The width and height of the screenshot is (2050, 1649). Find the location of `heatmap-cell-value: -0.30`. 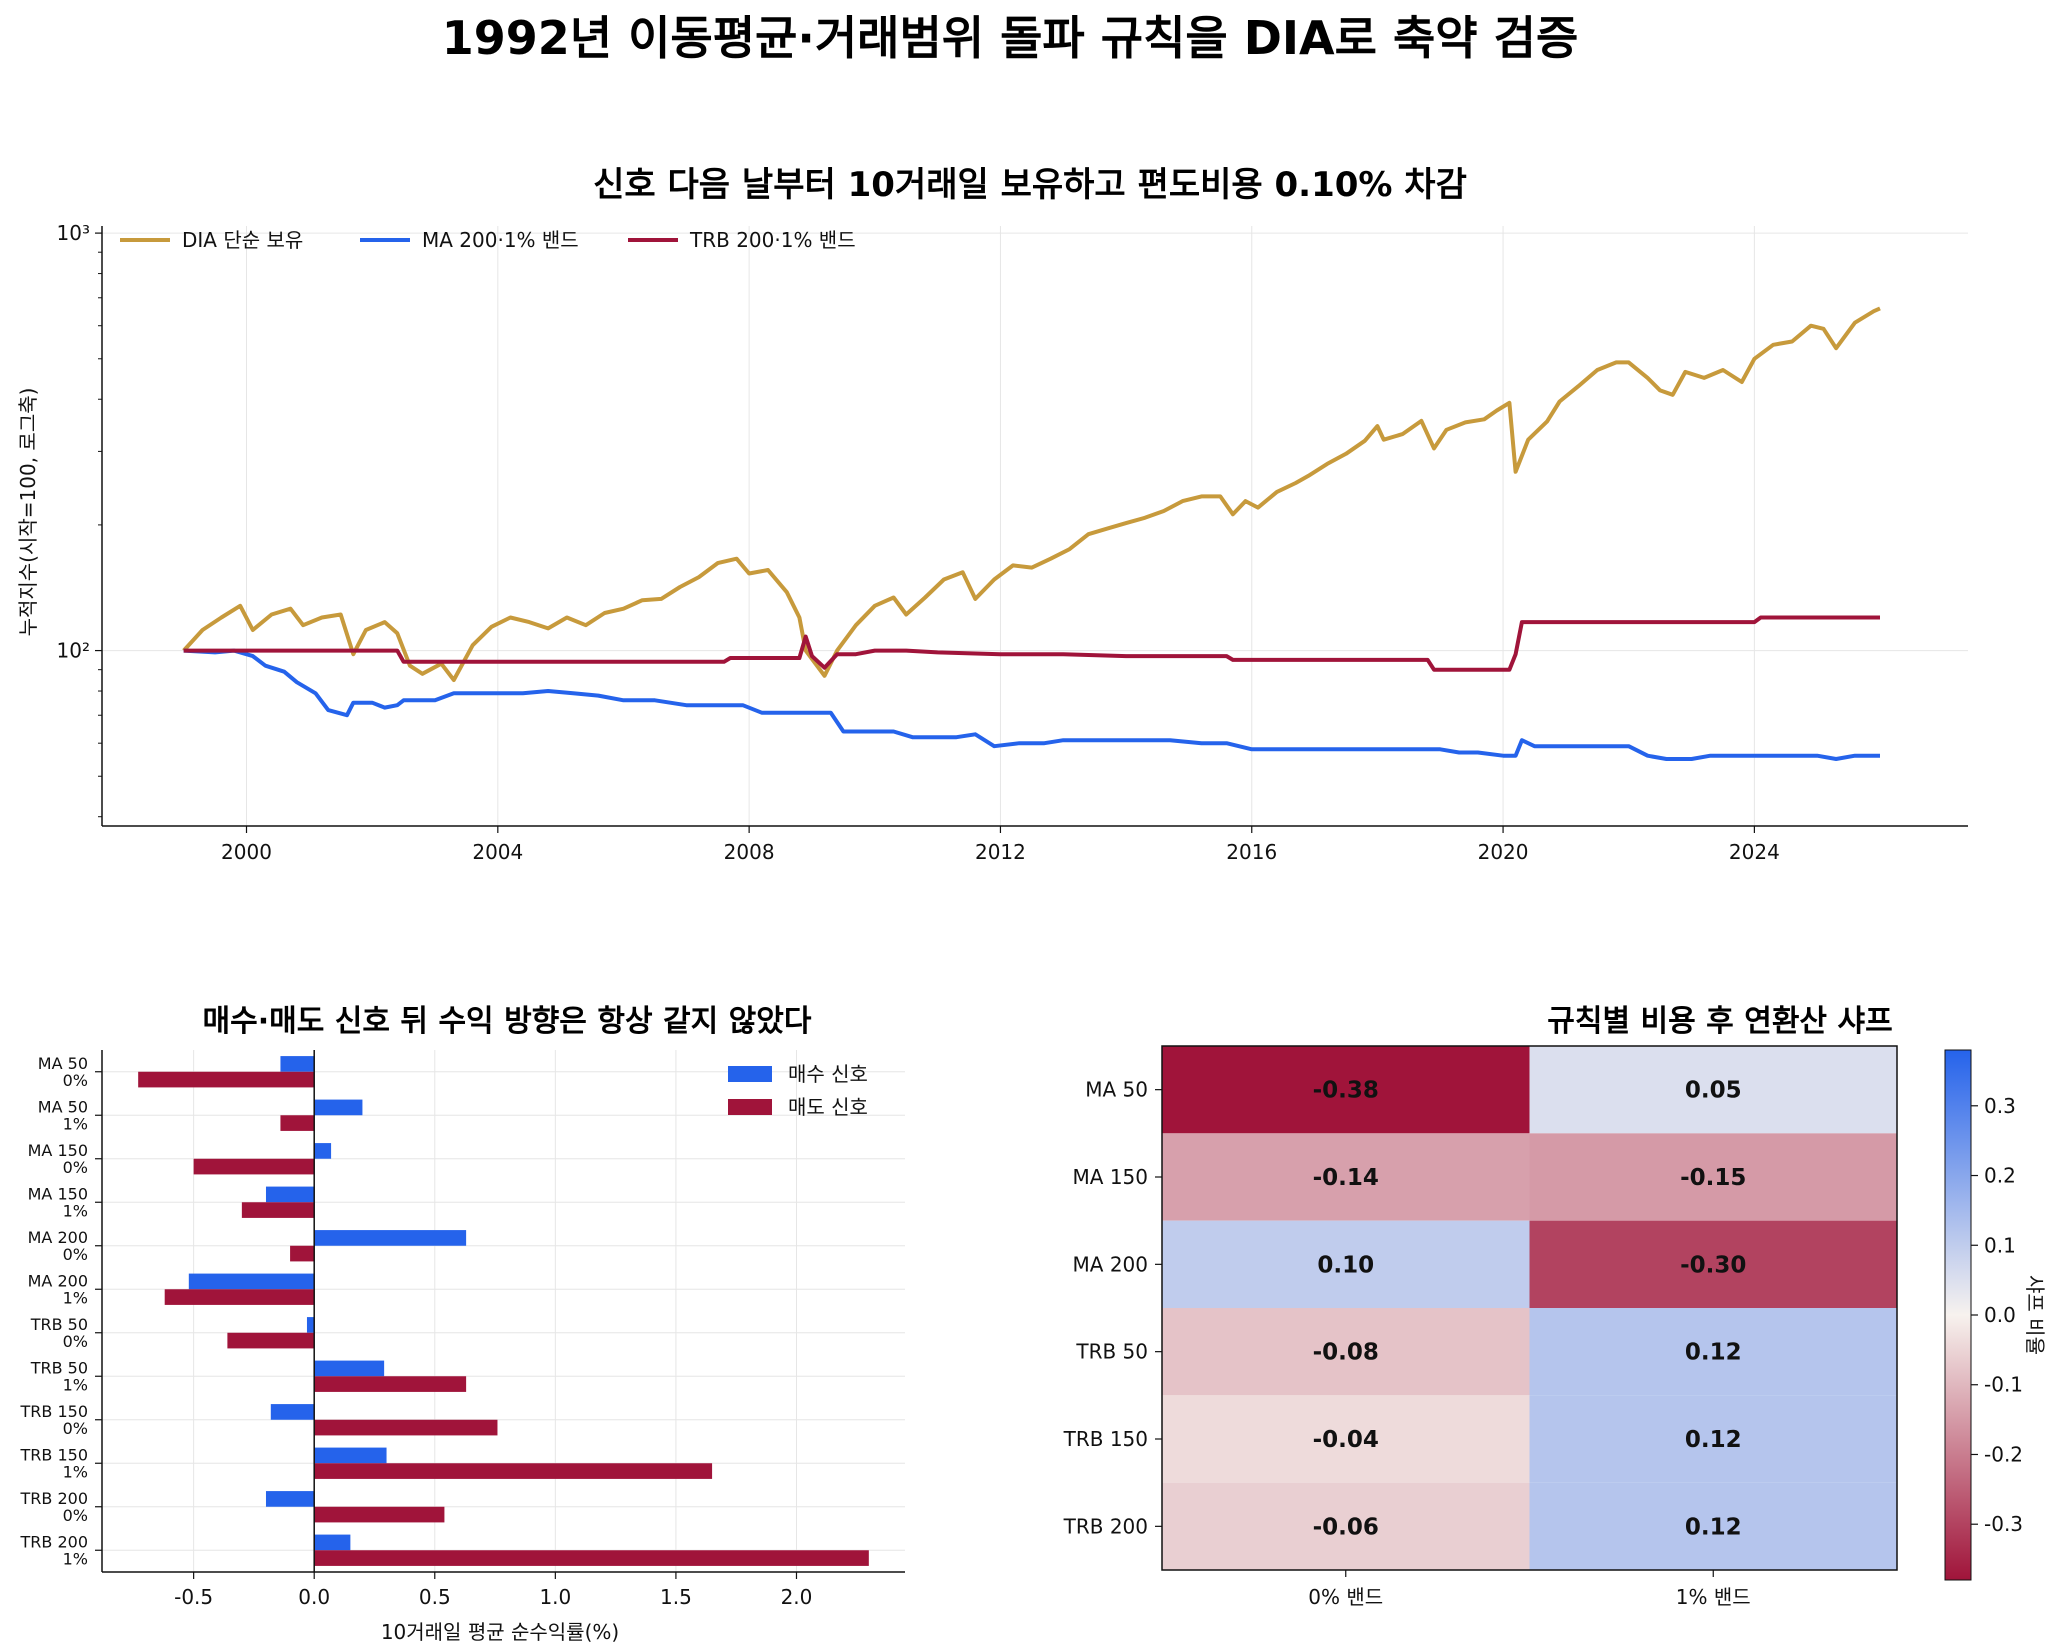

heatmap-cell-value: -0.30 is located at coordinates (1713, 1265).